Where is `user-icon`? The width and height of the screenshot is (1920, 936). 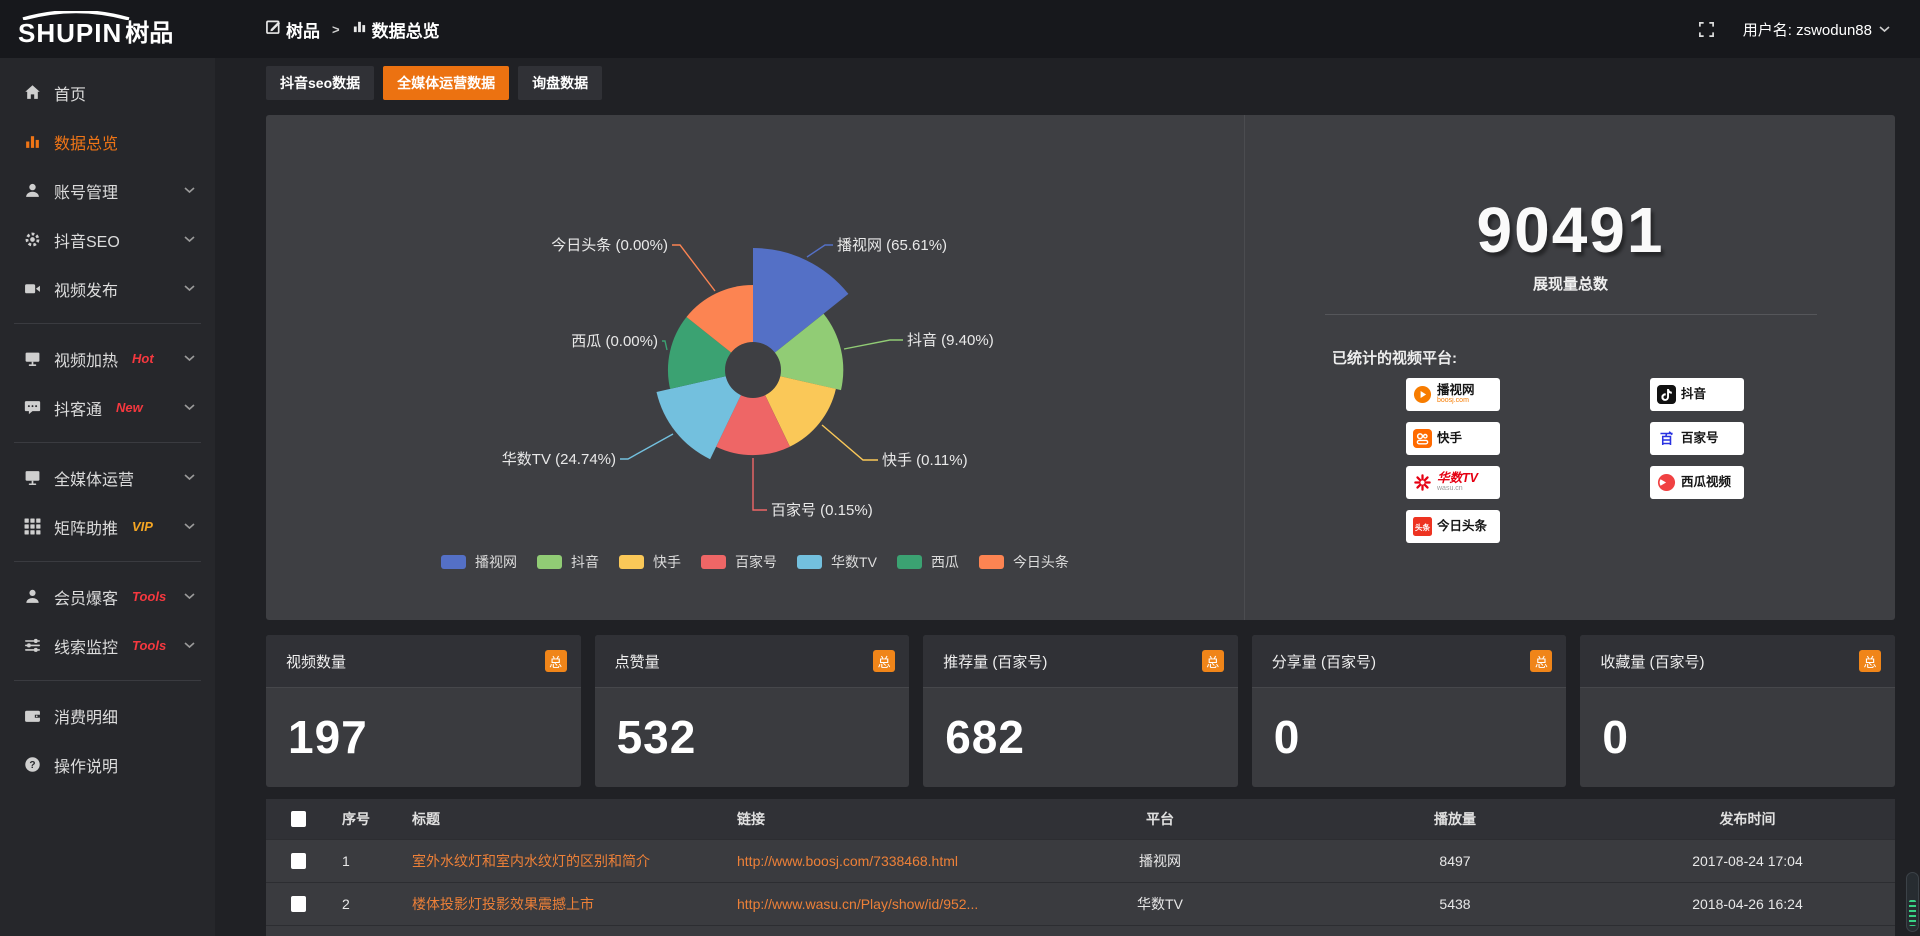
user-icon is located at coordinates (32, 190).